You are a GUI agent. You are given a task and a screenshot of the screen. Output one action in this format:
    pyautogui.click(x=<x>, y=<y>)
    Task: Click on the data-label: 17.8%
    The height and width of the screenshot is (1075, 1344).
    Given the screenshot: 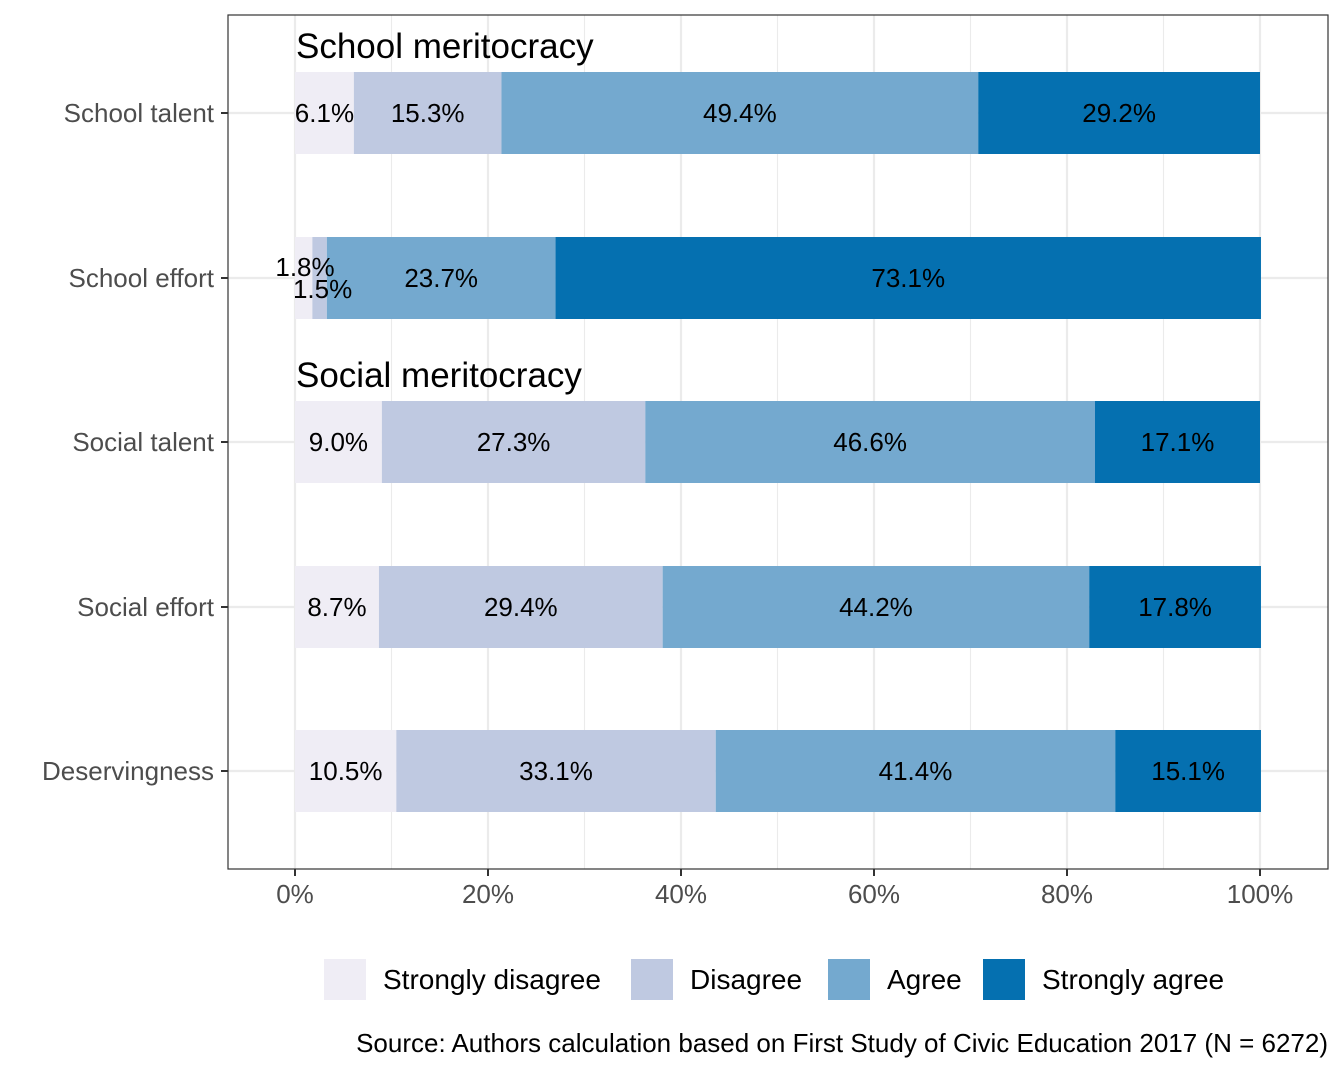 What is the action you would take?
    pyautogui.click(x=1175, y=607)
    